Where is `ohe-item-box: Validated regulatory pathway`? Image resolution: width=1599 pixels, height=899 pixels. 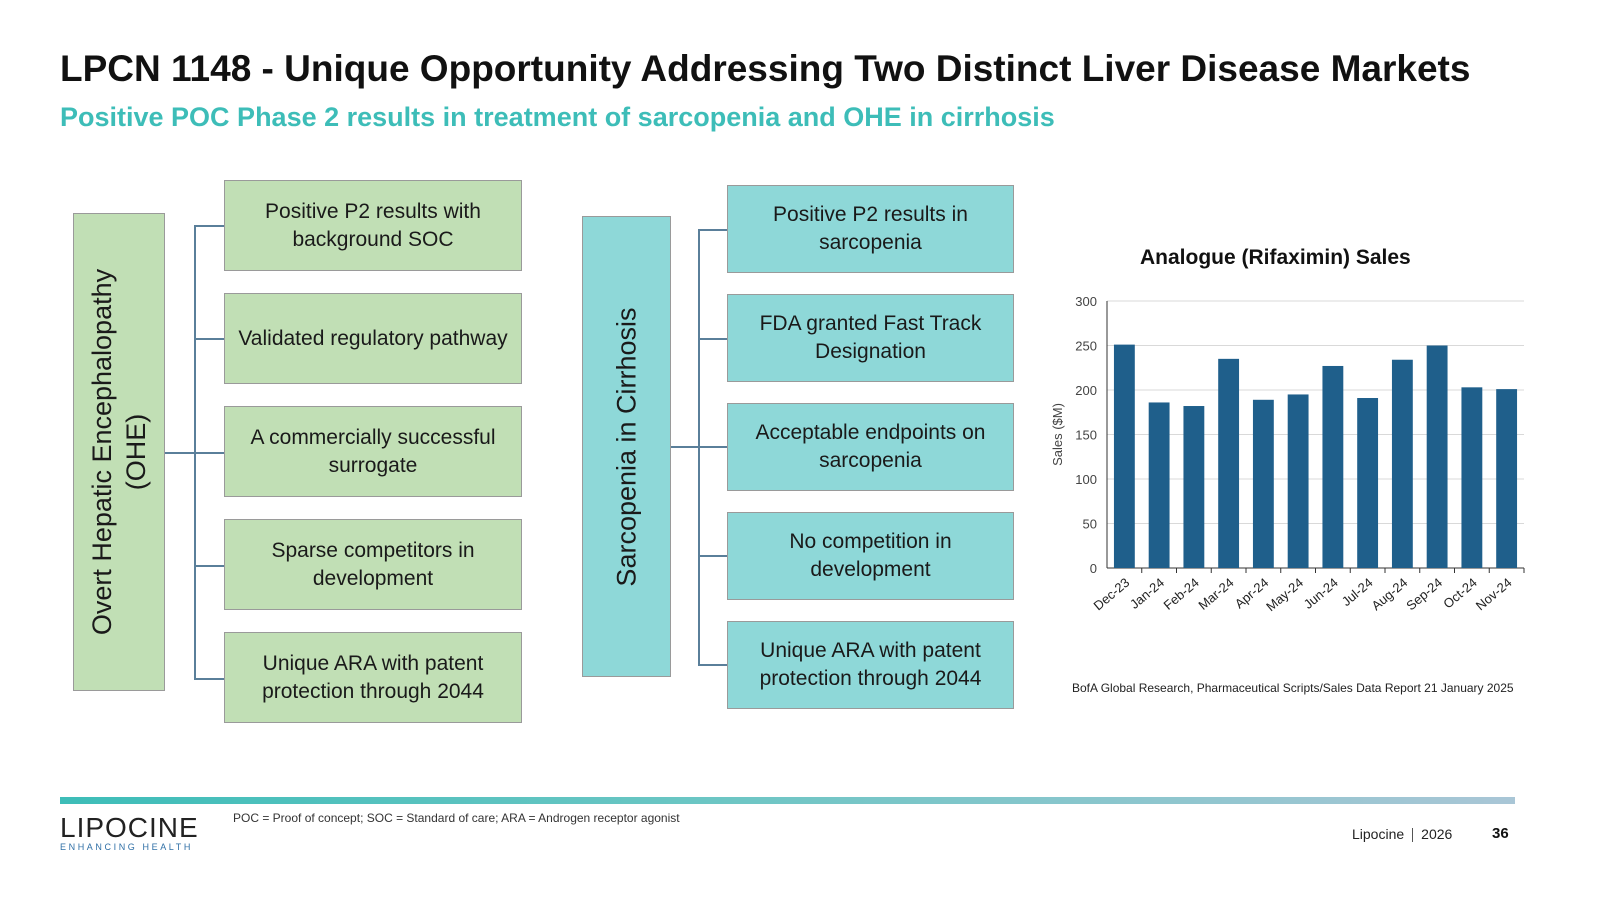 ohe-item-box: Validated regulatory pathway is located at coordinates (373, 338).